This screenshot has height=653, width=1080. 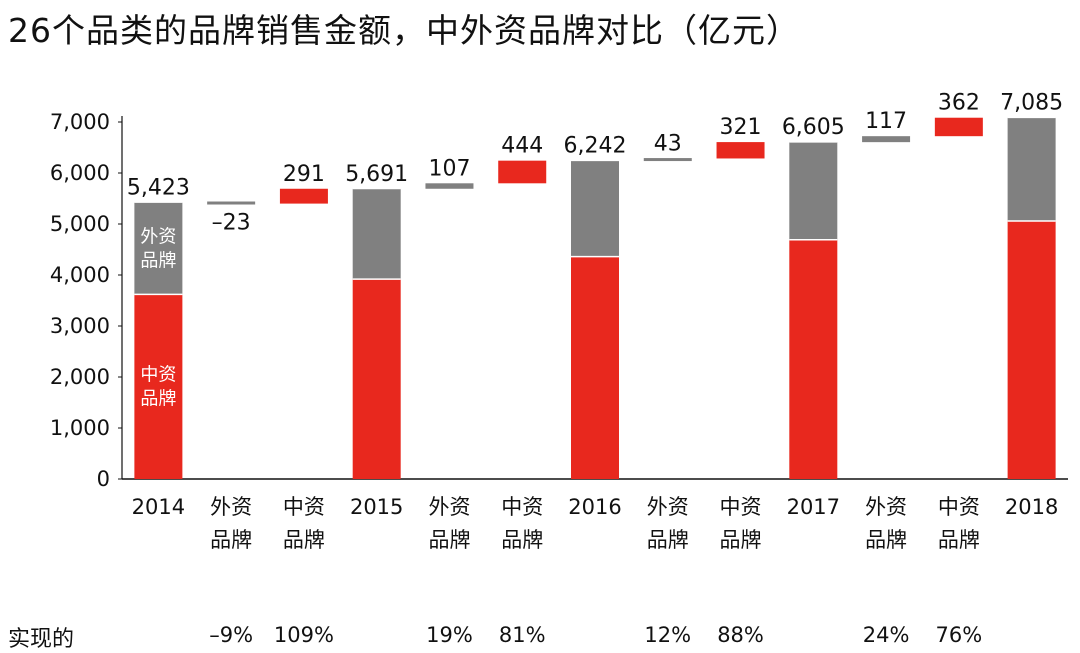 What do you see at coordinates (594, 507) in the screenshot?
I see `x-tick-label: 2016` at bounding box center [594, 507].